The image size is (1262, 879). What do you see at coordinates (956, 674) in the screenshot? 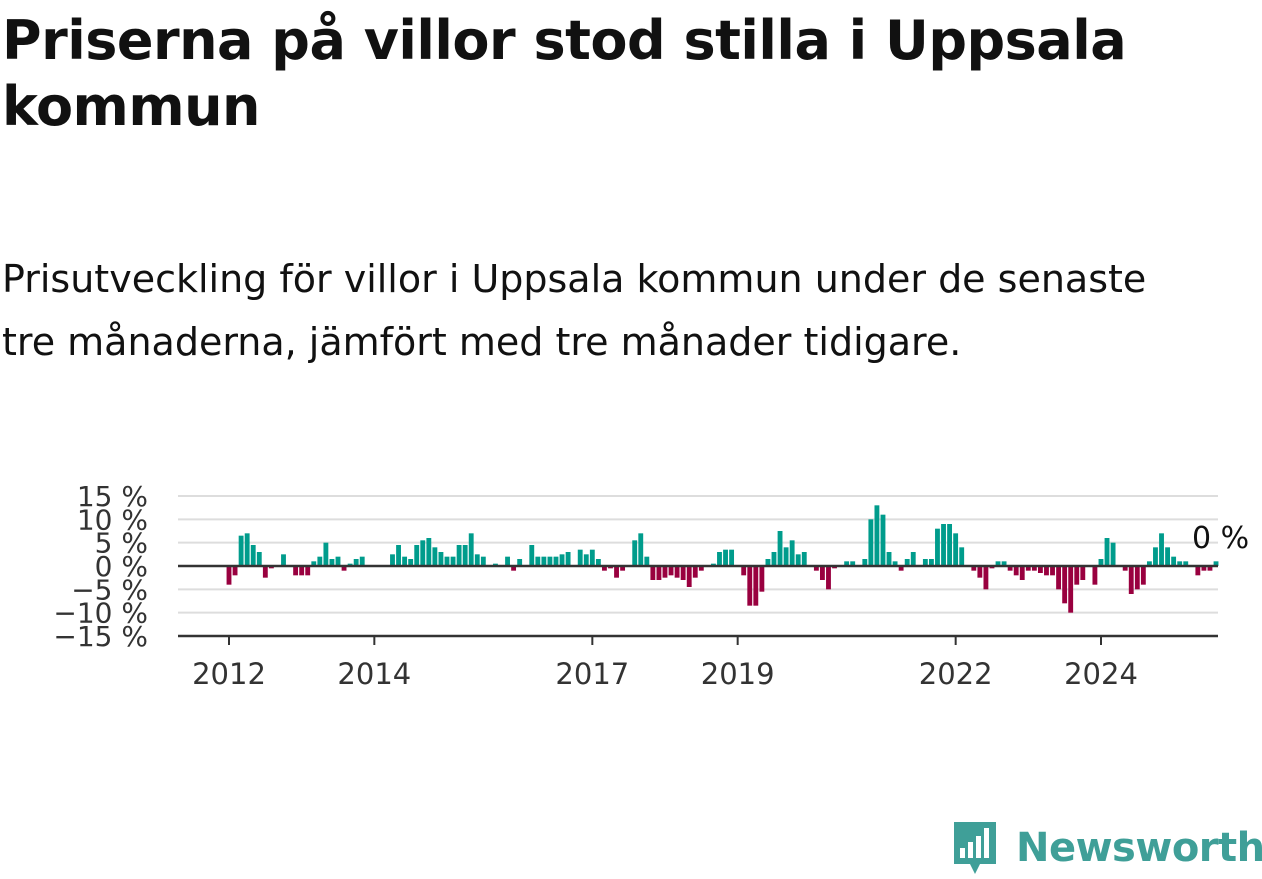
I see `x-tick-label: 2022` at bounding box center [956, 674].